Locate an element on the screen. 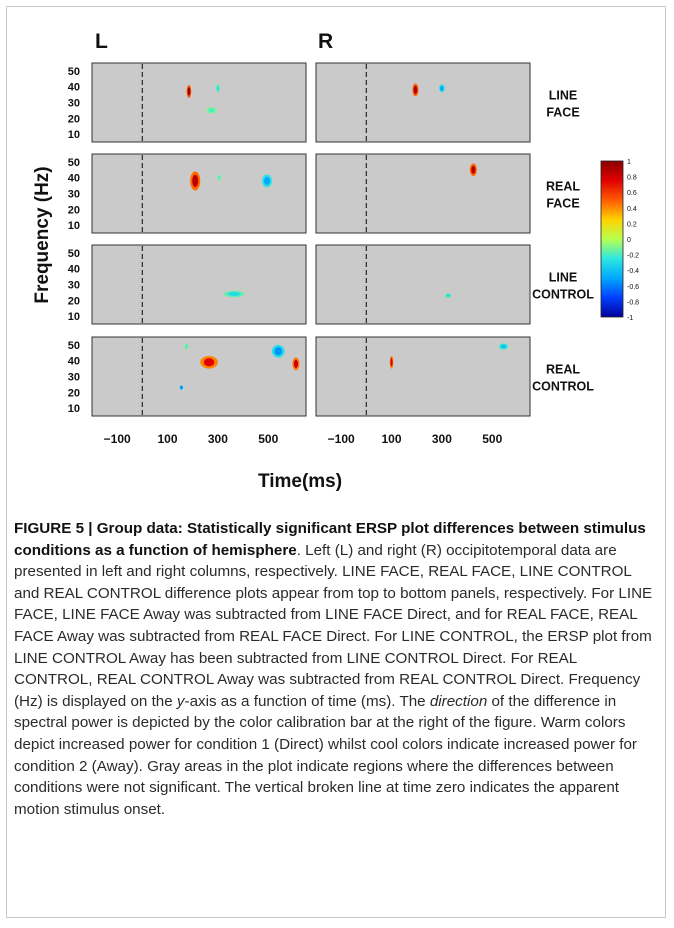 This screenshot has height=928, width=674. panel-line-face-l is located at coordinates (199, 102).